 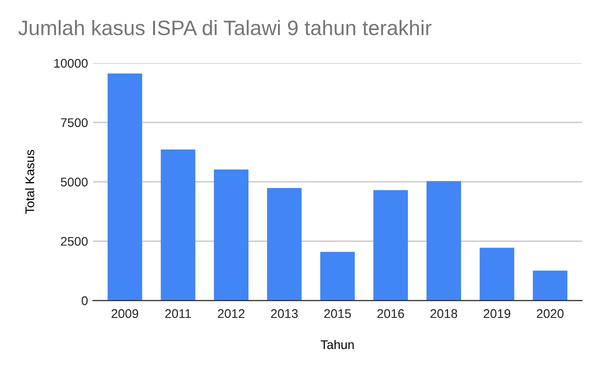 What do you see at coordinates (29, 182) in the screenshot?
I see `y-axis-title: Total Kasus` at bounding box center [29, 182].